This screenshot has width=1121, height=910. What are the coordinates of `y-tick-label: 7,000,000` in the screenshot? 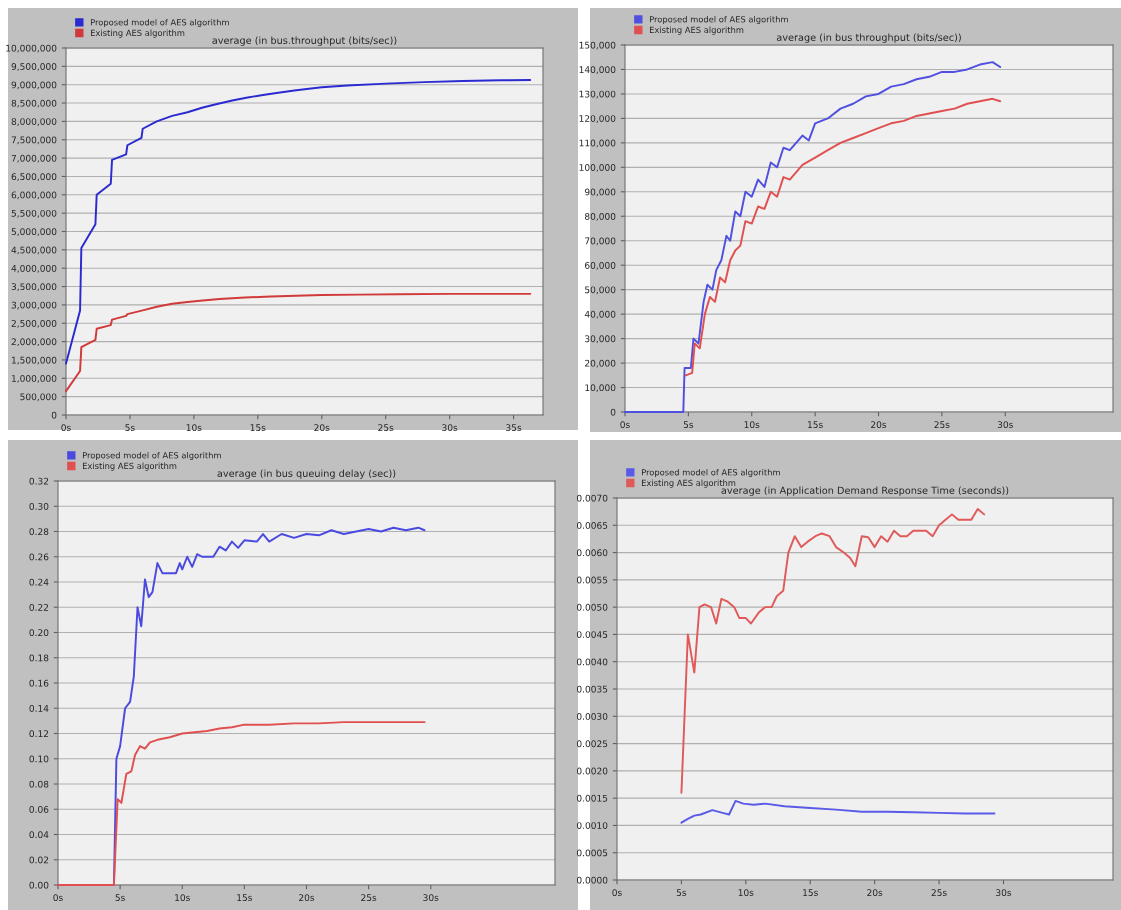 It's located at (34, 158).